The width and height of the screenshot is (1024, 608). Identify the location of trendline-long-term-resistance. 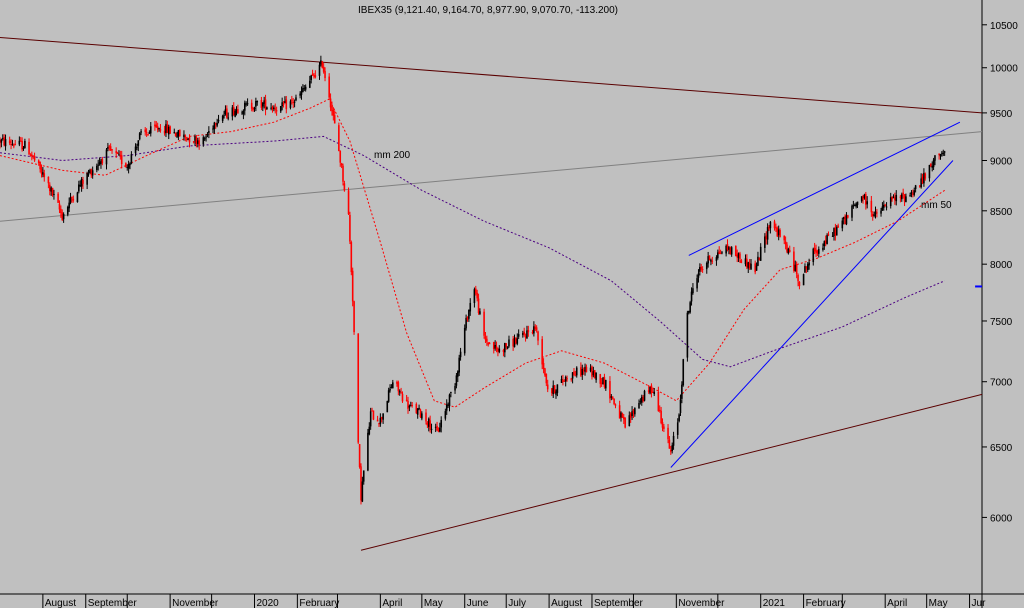
(491, 75).